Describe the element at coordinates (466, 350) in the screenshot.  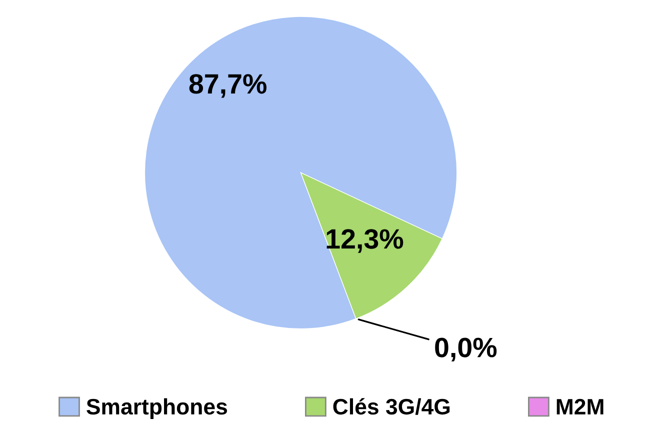
I see `text: 0,0%` at that location.